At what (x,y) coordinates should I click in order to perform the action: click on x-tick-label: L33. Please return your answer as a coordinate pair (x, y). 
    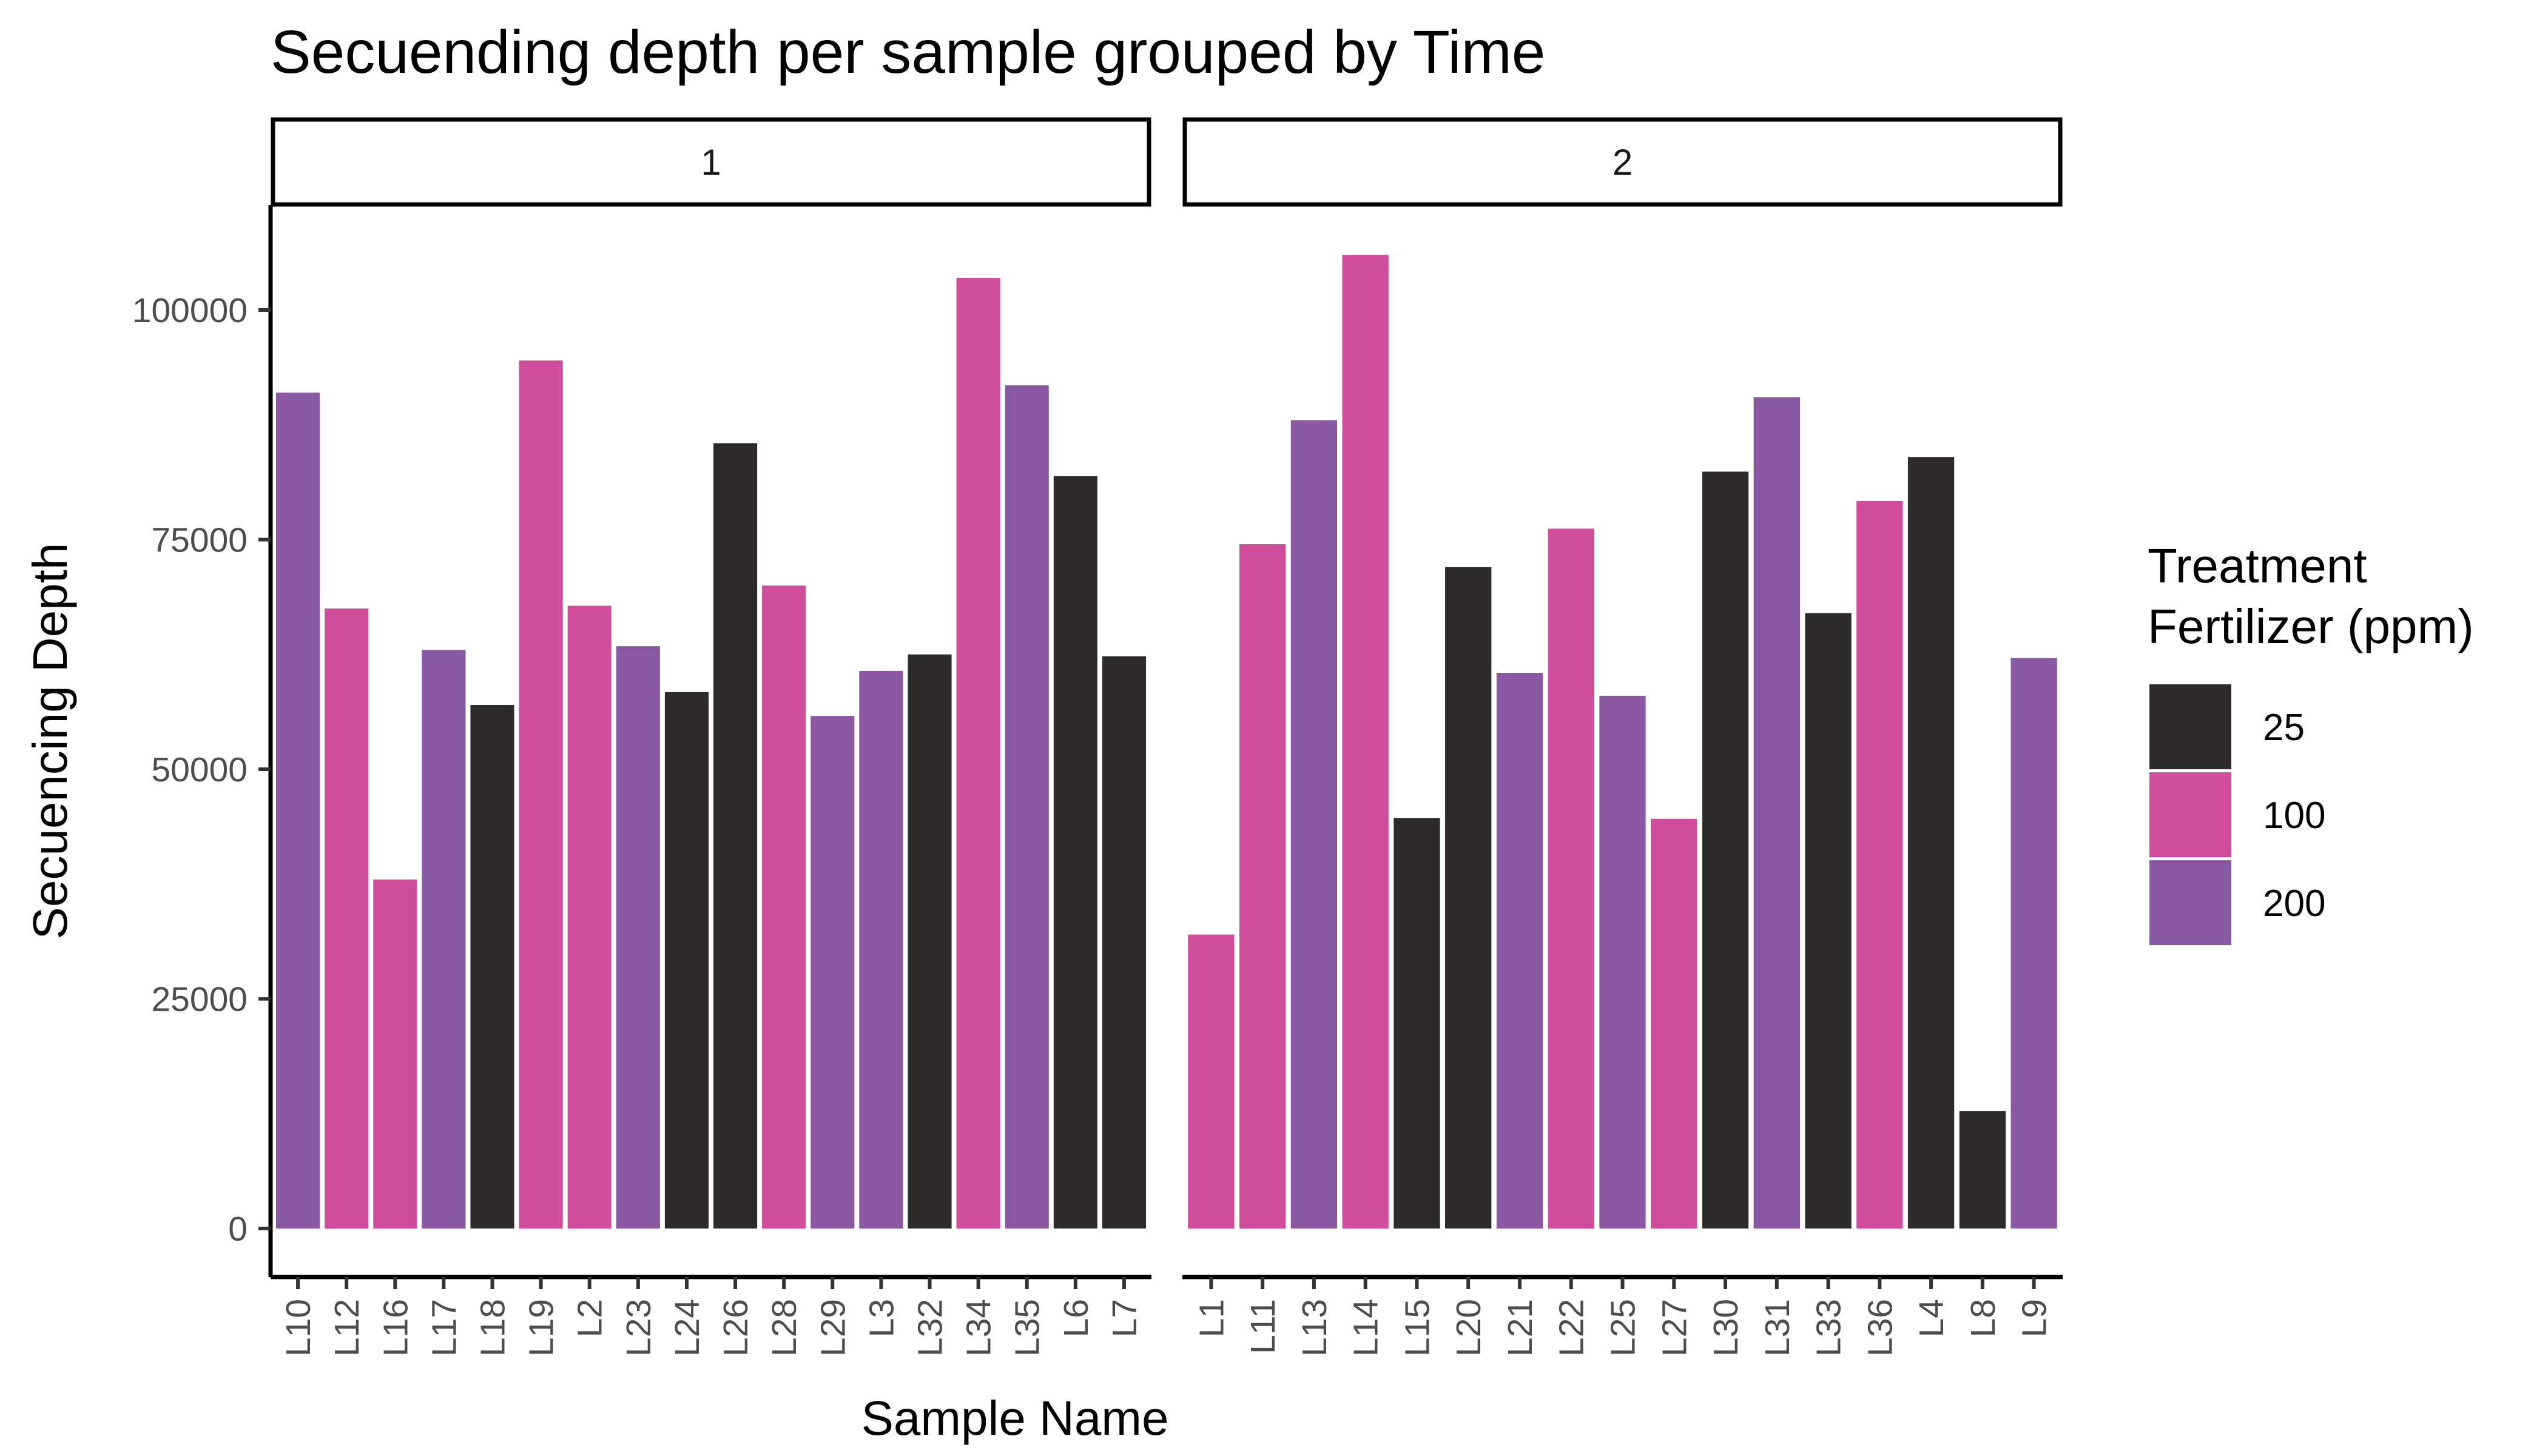
    Looking at the image, I should click on (1829, 1328).